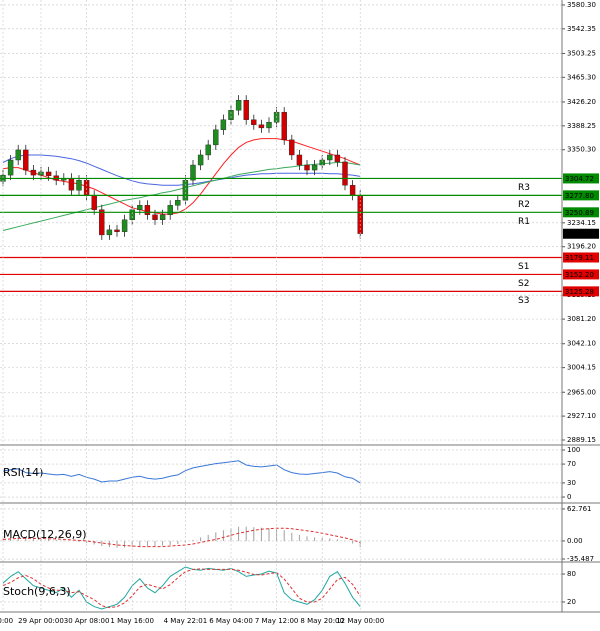  I want to click on x-tick-label: 4 May 22:01, so click(186, 621).